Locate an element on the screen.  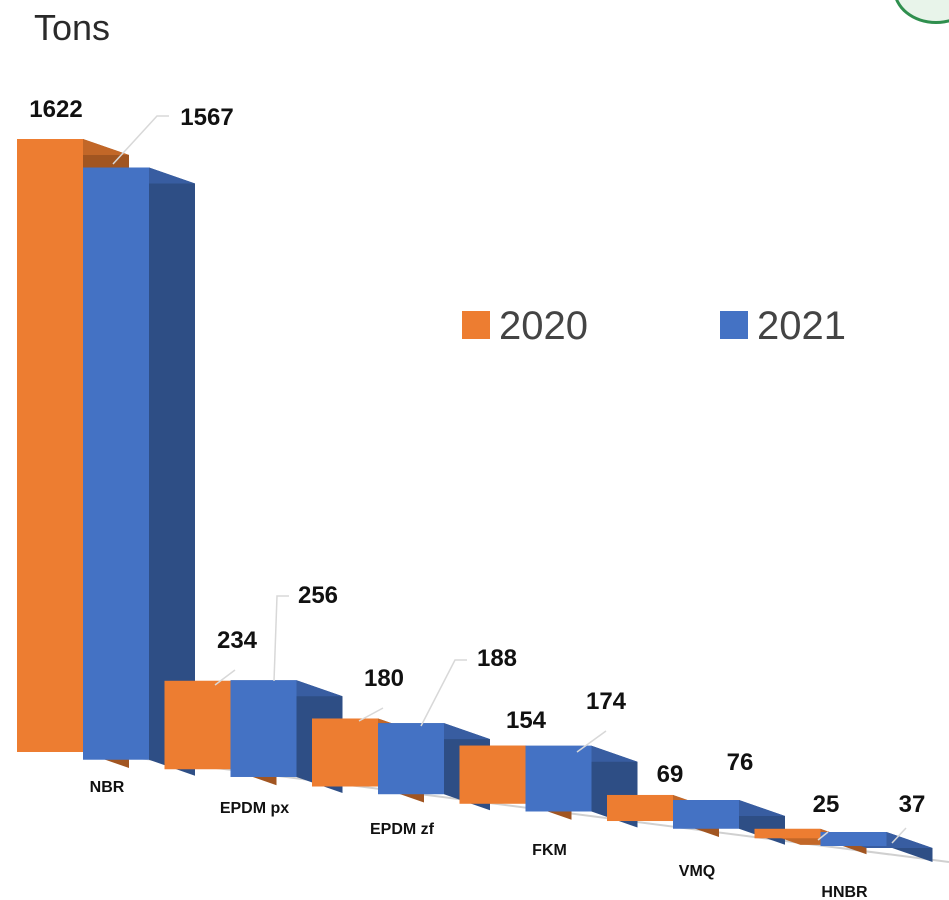
legend-item-2020: 2020 is located at coordinates (525, 326).